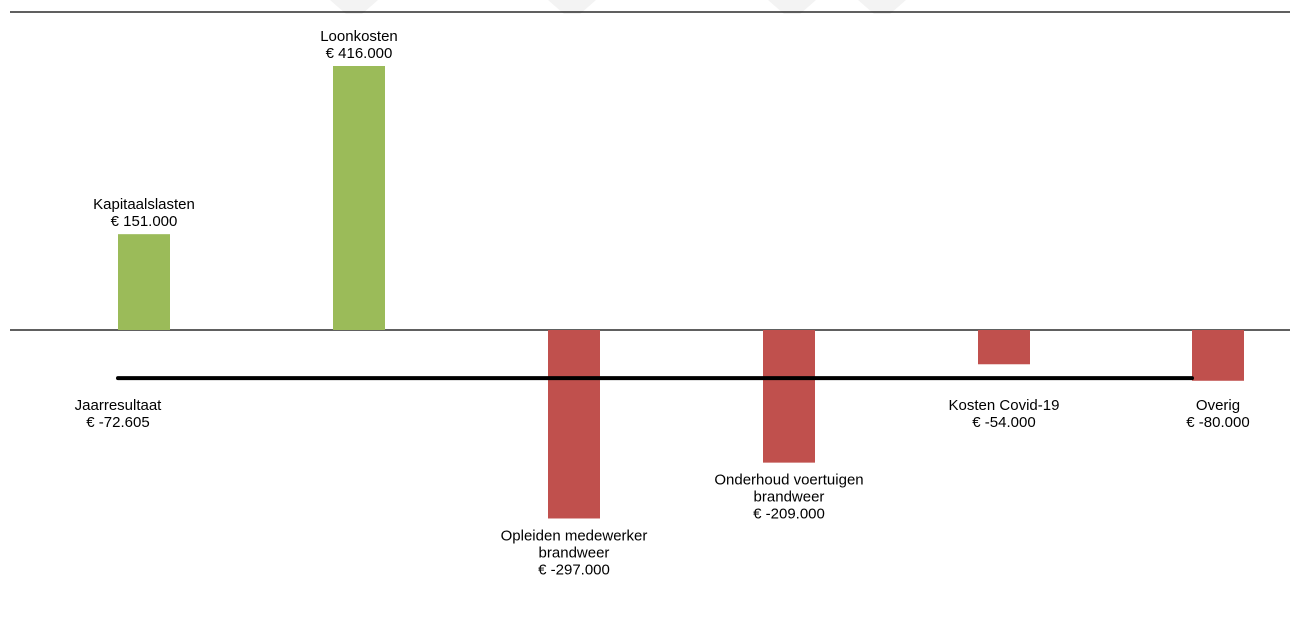 Image resolution: width=1290 pixels, height=641 pixels. I want to click on bar-label-line: Opleiden medewerker, so click(574, 535).